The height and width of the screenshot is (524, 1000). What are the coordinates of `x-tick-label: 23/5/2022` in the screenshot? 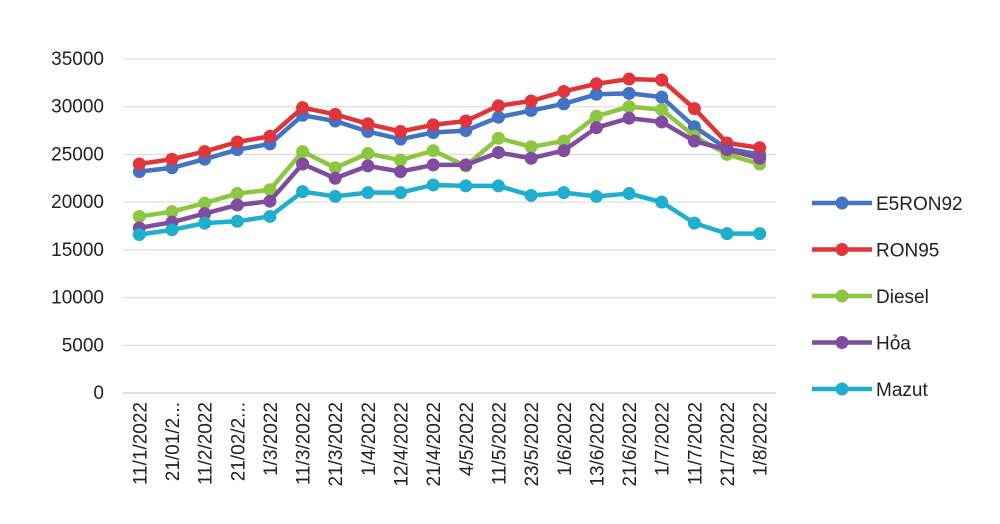 It's located at (532, 444).